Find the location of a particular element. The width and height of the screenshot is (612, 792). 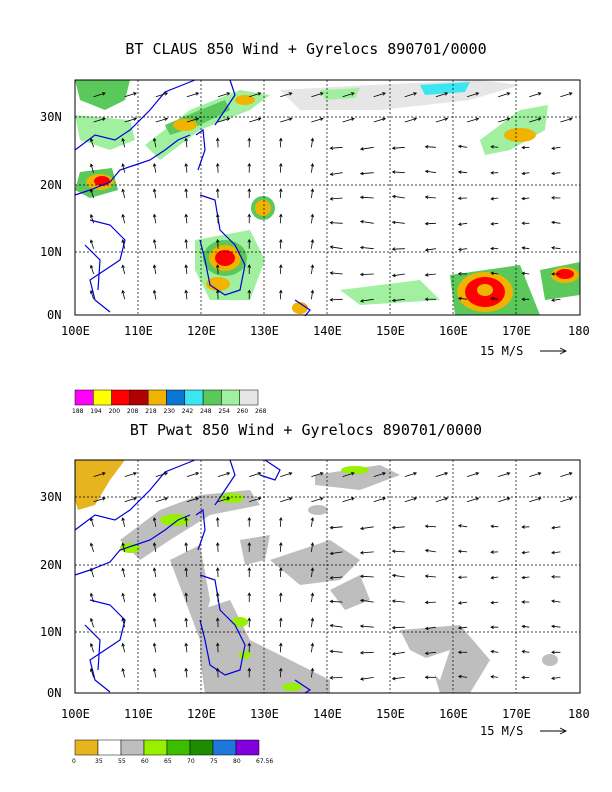

top-colorbar-label: 200 is located at coordinates (115, 411).